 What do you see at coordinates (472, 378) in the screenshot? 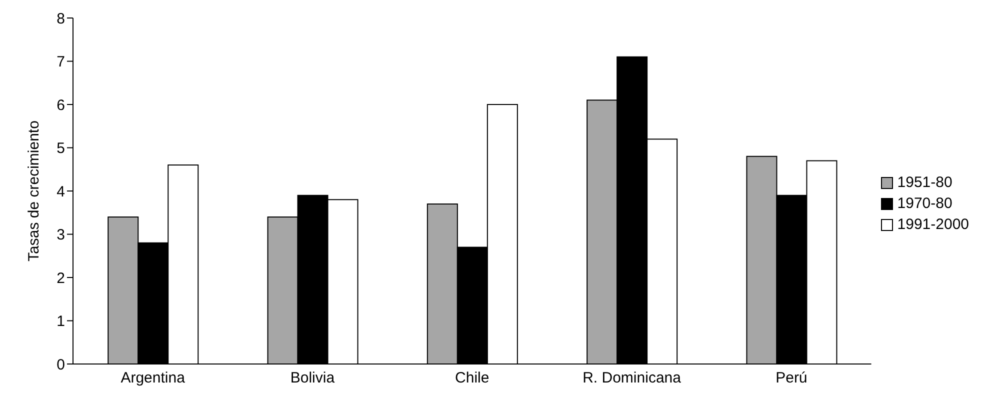
I see `x-tick-label: Chile` at bounding box center [472, 378].